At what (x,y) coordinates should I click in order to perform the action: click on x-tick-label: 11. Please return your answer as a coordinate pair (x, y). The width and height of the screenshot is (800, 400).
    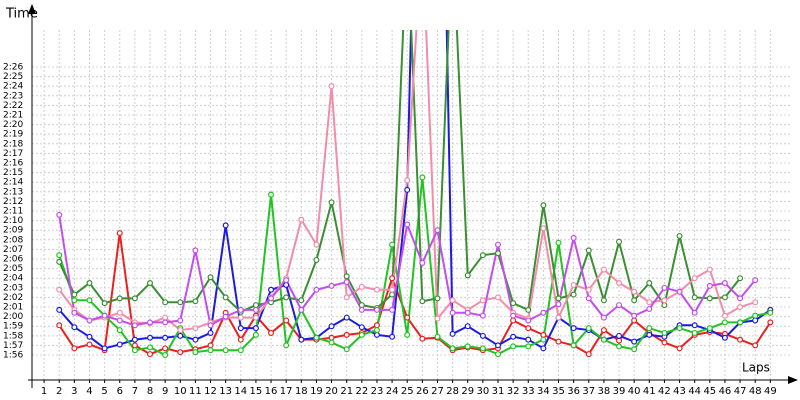
    Looking at the image, I should click on (195, 391).